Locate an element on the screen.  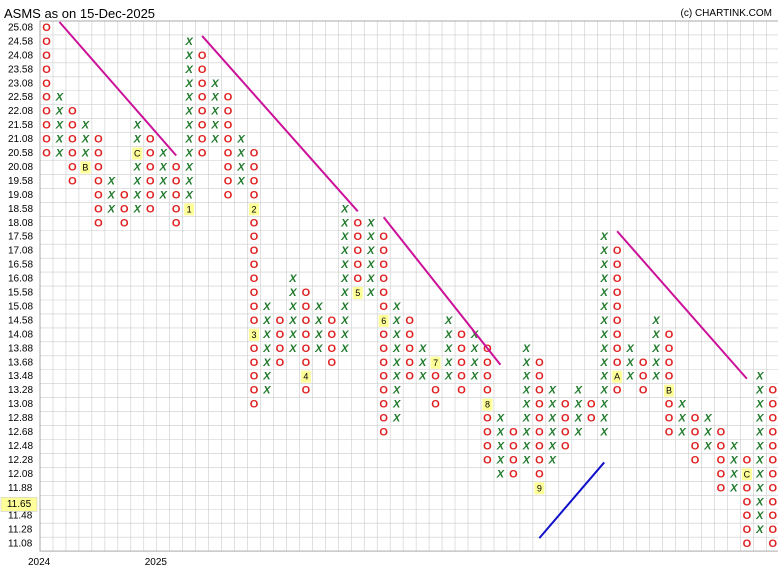
y-tick-label-left: 11.08 is located at coordinates (20, 544).